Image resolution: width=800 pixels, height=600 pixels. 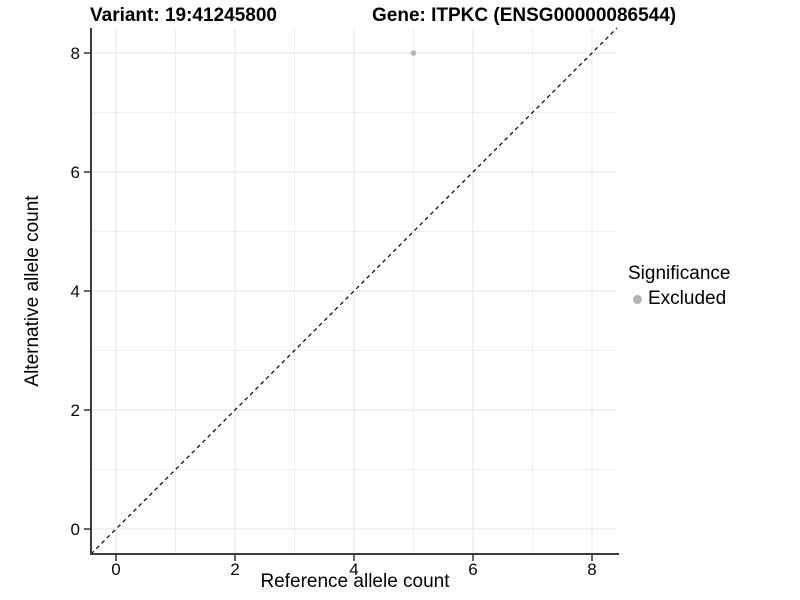 I want to click on plot-title-variant: Variant: 19:41245800, so click(x=183, y=15).